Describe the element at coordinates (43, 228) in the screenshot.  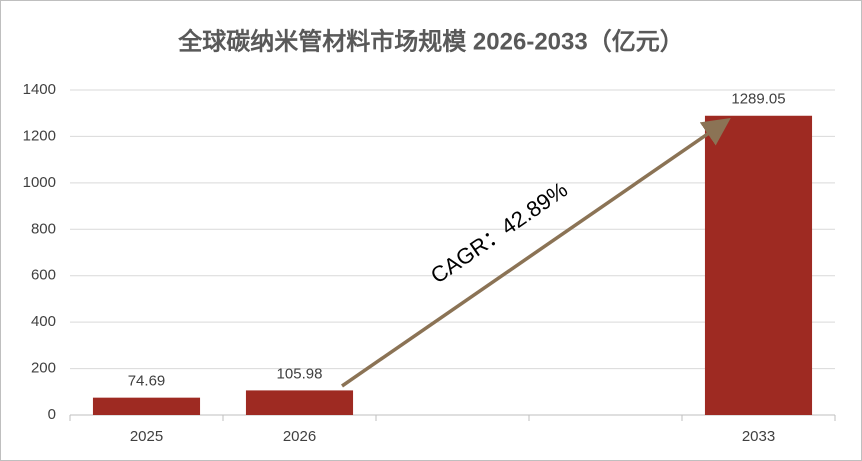
I see `y-tick-label: 800` at that location.